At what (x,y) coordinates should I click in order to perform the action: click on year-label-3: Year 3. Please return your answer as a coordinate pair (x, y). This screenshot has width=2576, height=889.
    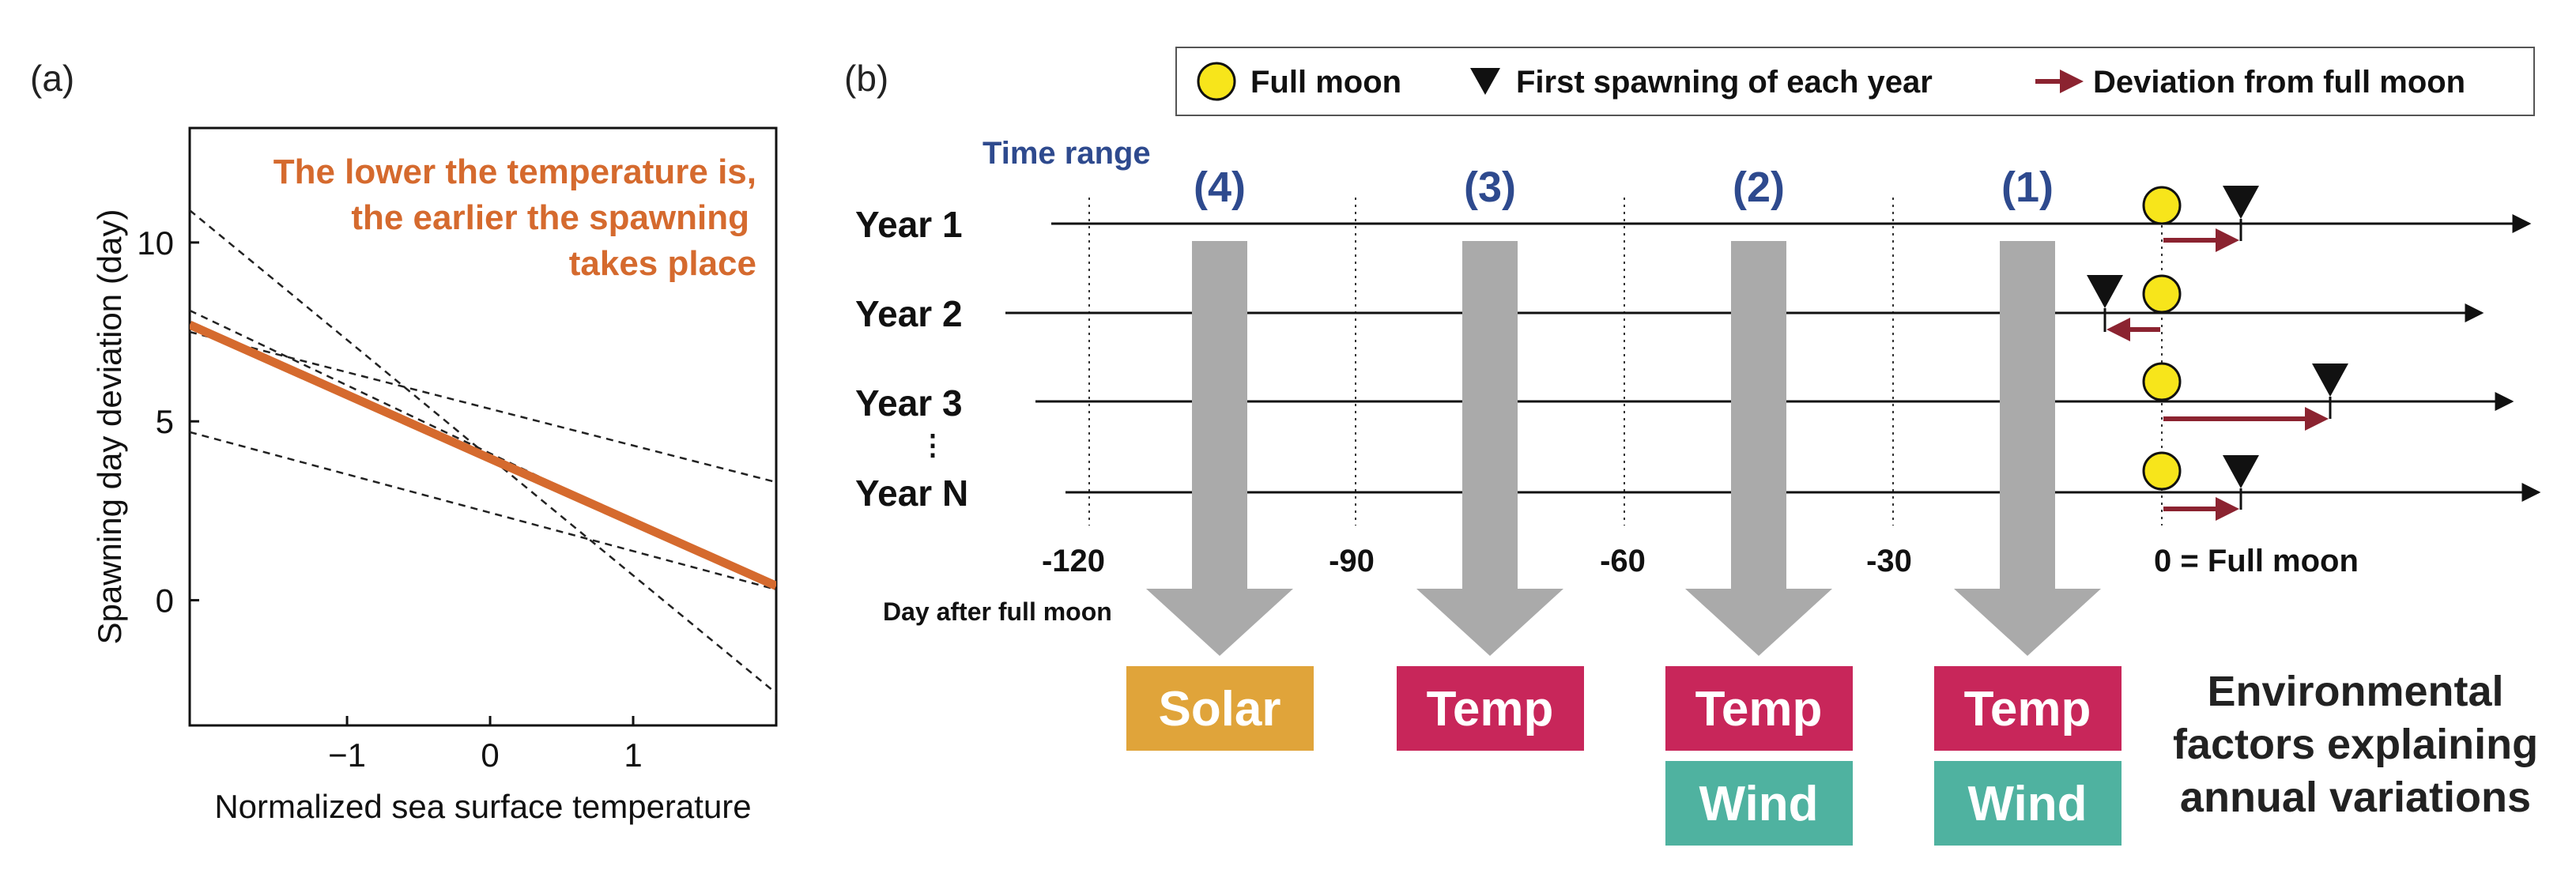
    Looking at the image, I should click on (909, 403).